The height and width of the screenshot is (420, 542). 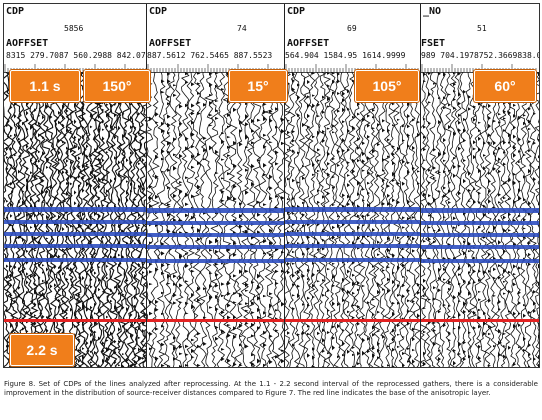 What do you see at coordinates (210, 55) in the screenshot?
I see `offset-values: 887.5612 762.5465 887.5523` at bounding box center [210, 55].